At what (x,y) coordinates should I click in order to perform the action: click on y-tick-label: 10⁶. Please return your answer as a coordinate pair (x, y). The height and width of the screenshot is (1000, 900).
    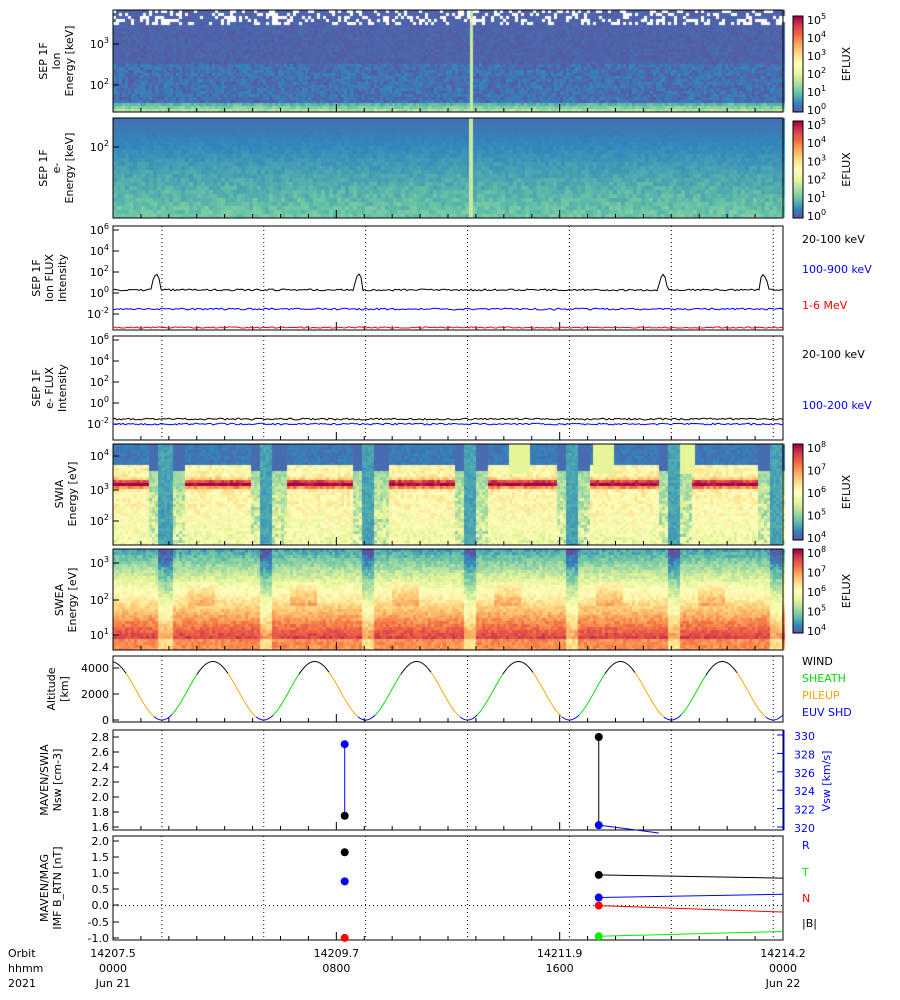
    Looking at the image, I should click on (99, 339).